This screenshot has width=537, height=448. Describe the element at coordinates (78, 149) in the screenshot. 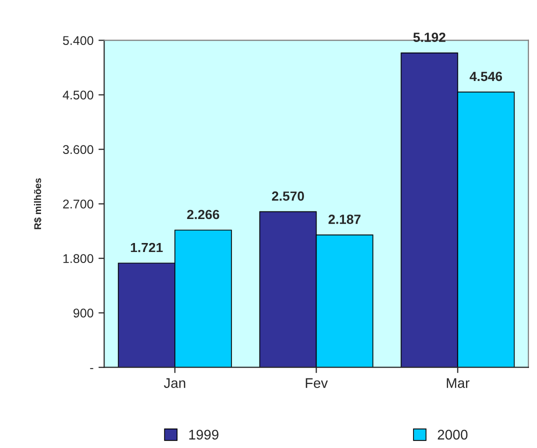

I see `y-tick-label: 3.600` at that location.